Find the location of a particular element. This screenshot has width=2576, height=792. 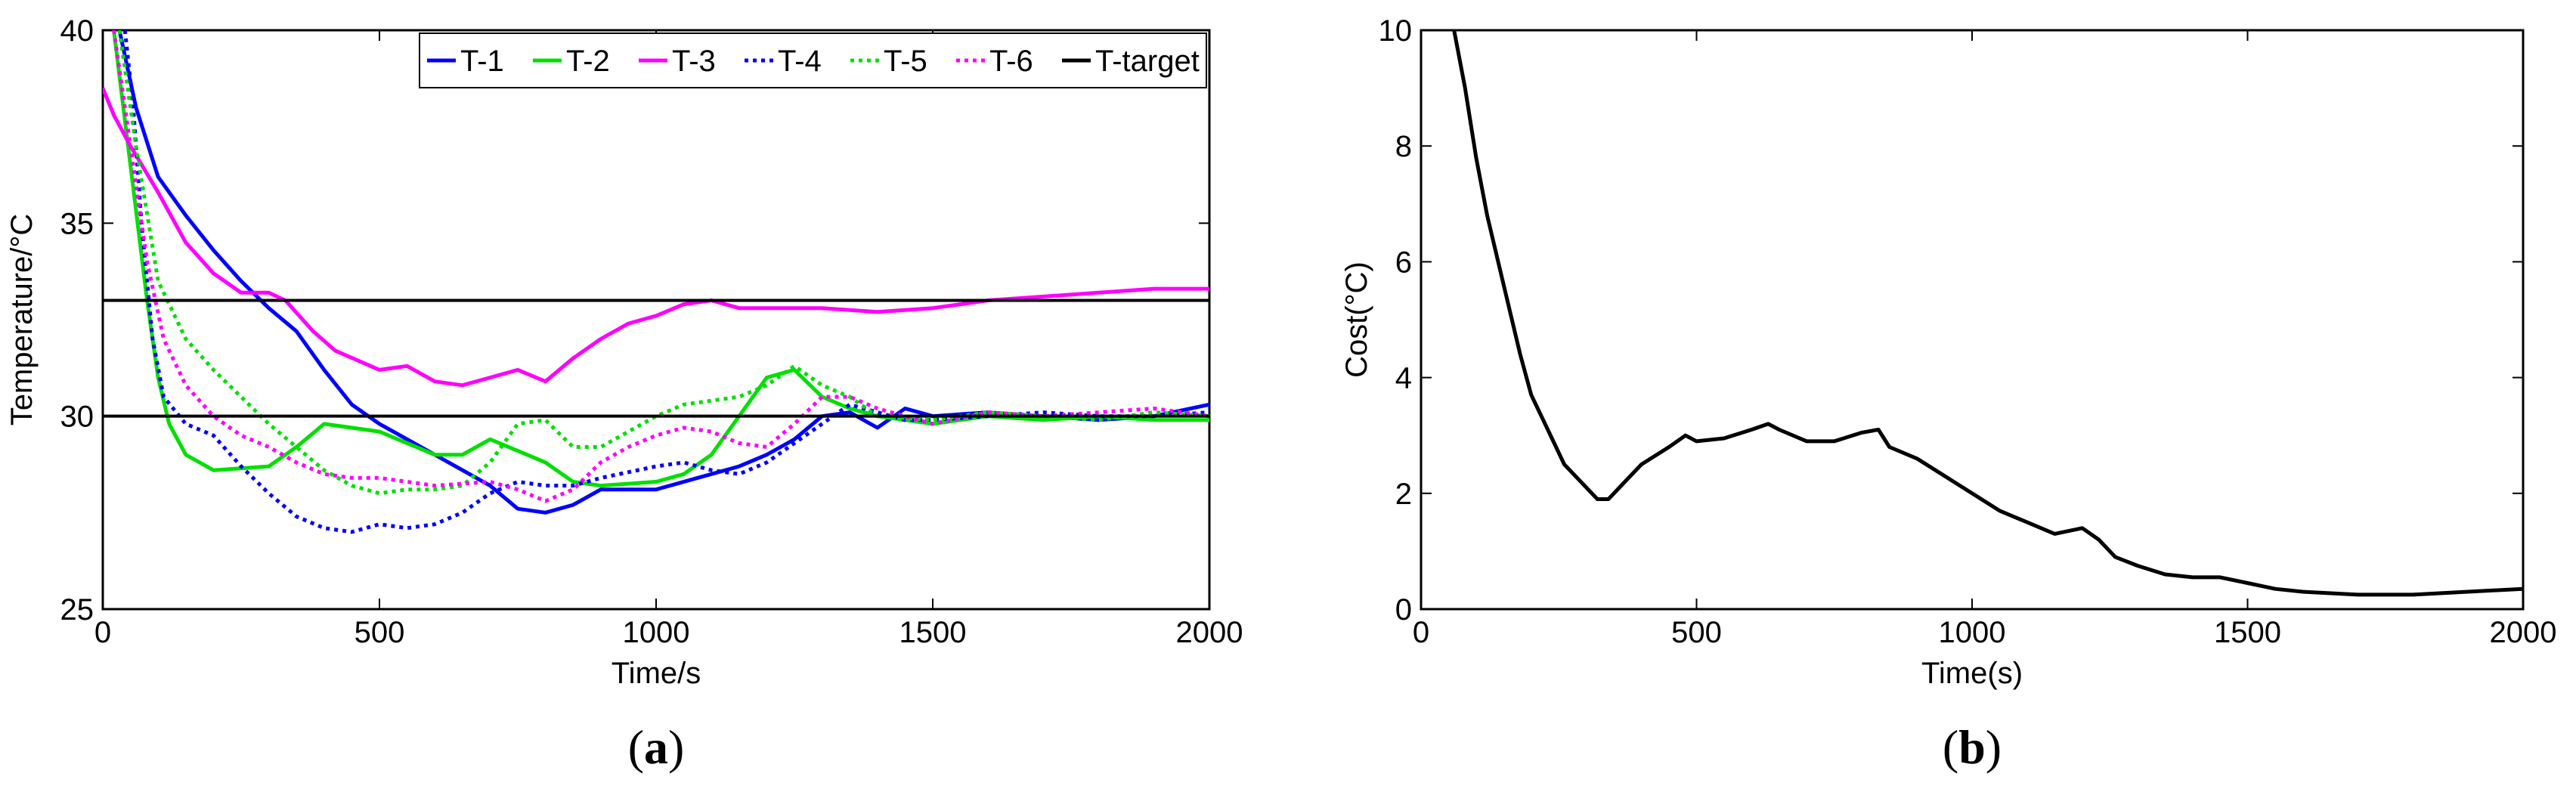

legend-label-t-6: T-6 is located at coordinates (1011, 62).